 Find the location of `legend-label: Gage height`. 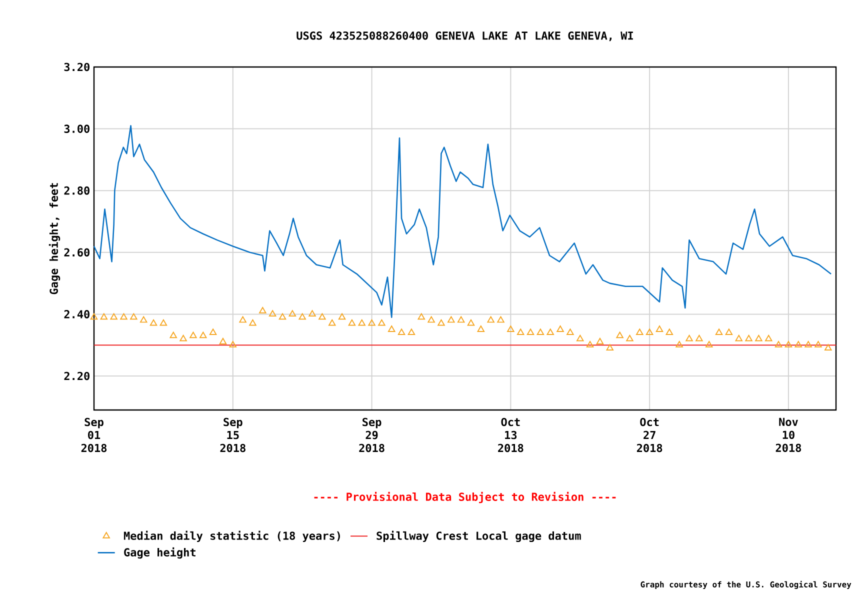

legend-label: Gage height is located at coordinates (160, 553).